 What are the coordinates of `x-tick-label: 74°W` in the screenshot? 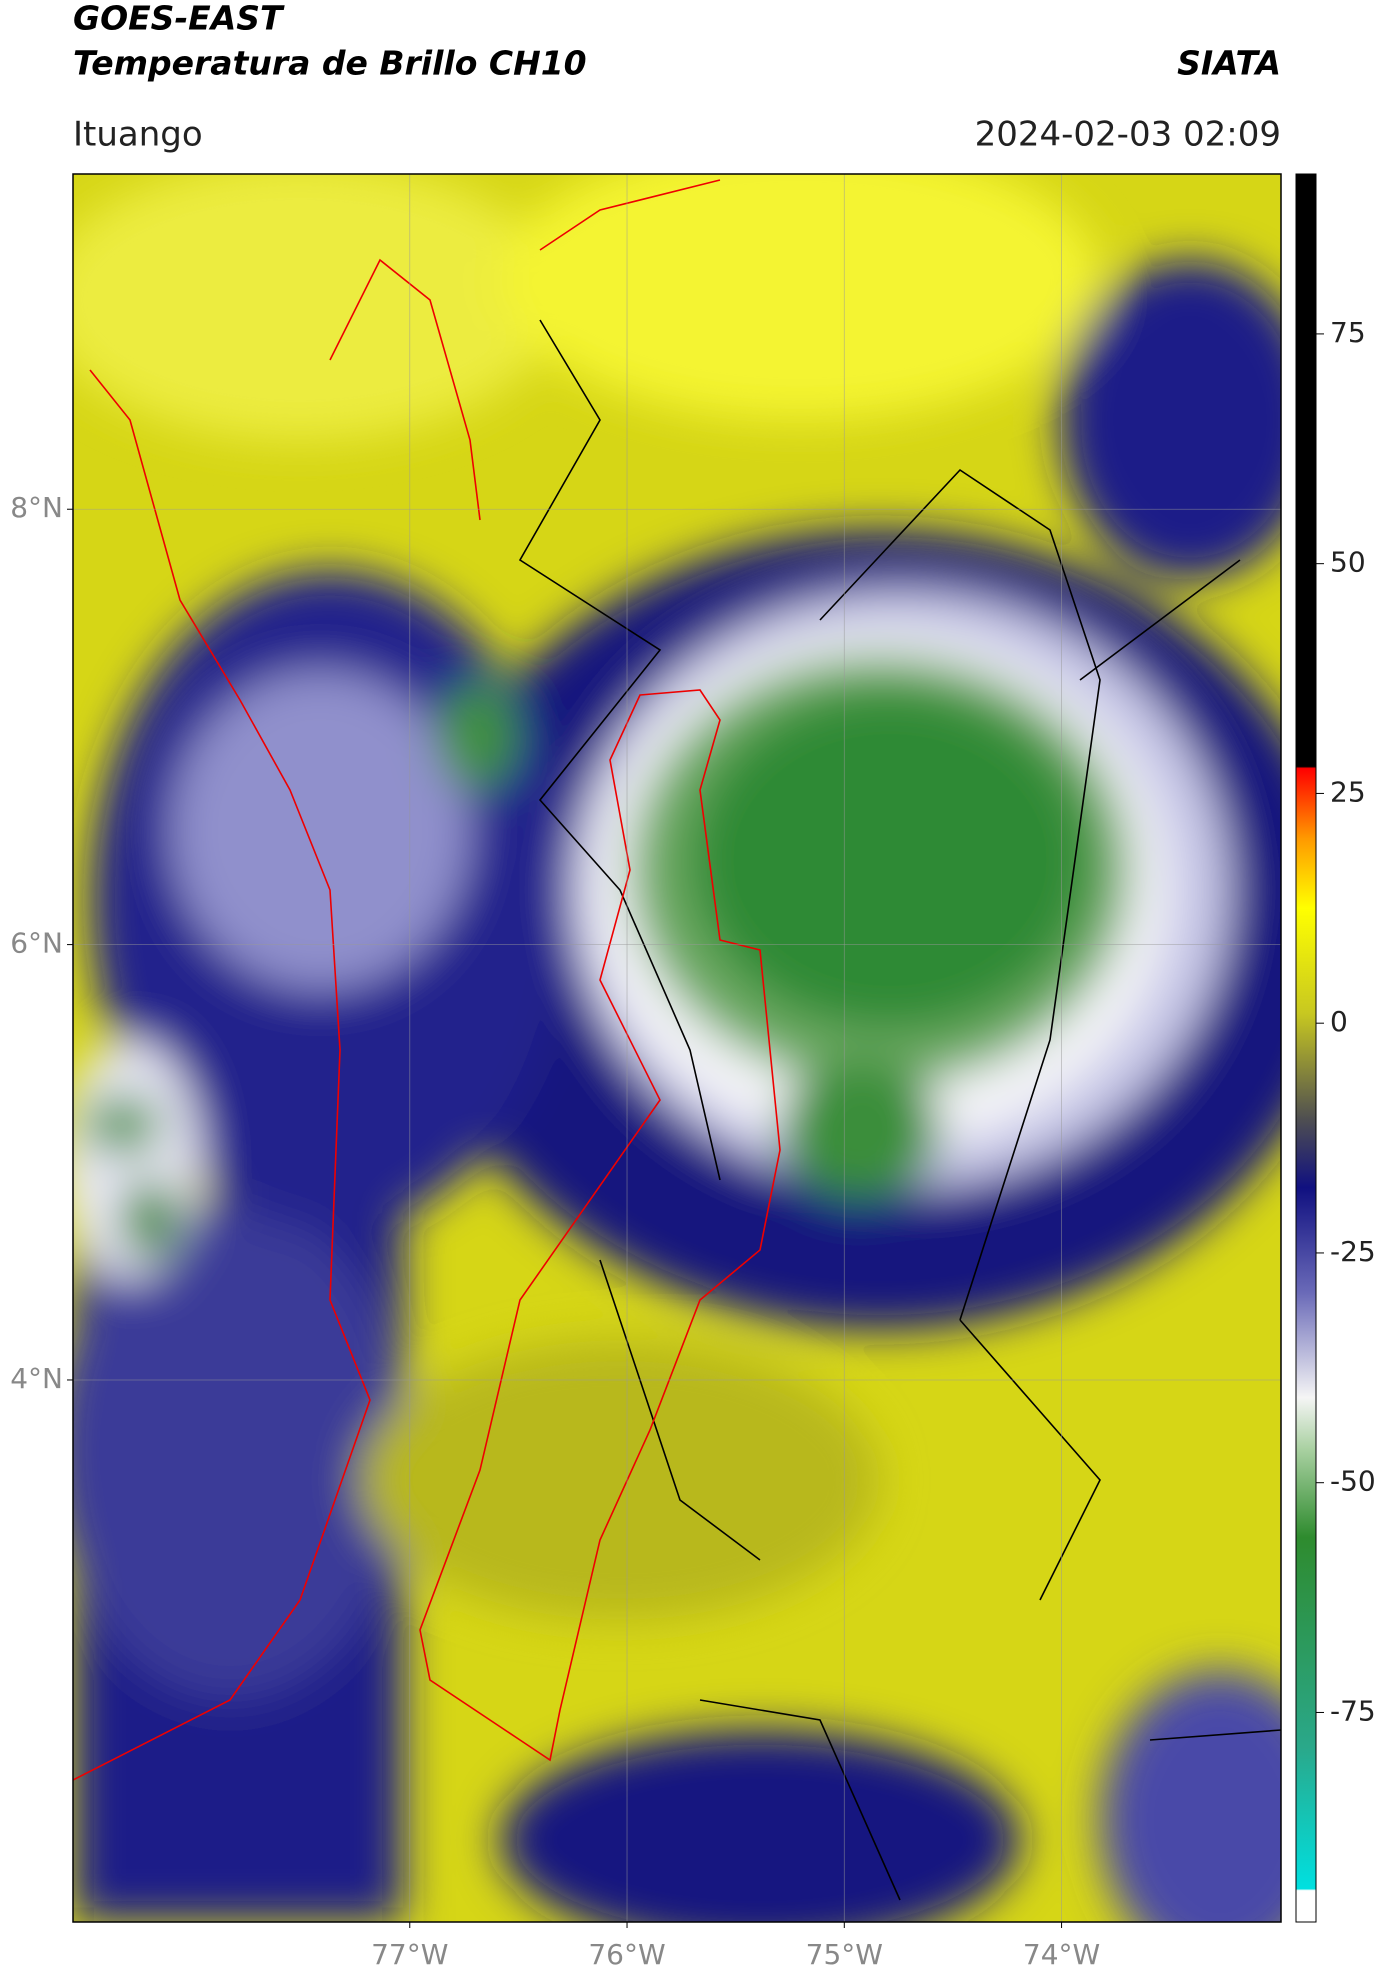 It's located at (1061, 1954).